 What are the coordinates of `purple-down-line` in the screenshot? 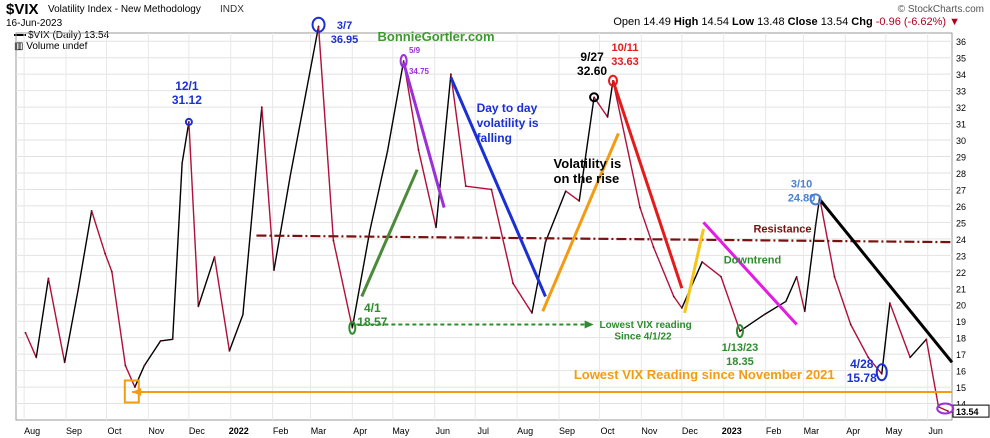 It's located at (424, 135).